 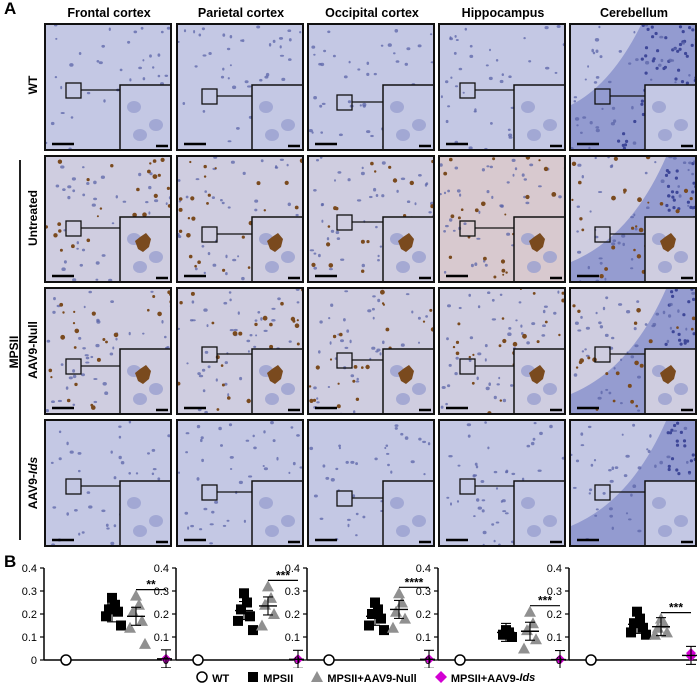 What do you see at coordinates (502, 87) in the screenshot?
I see `micrograph-wt-hippocampus` at bounding box center [502, 87].